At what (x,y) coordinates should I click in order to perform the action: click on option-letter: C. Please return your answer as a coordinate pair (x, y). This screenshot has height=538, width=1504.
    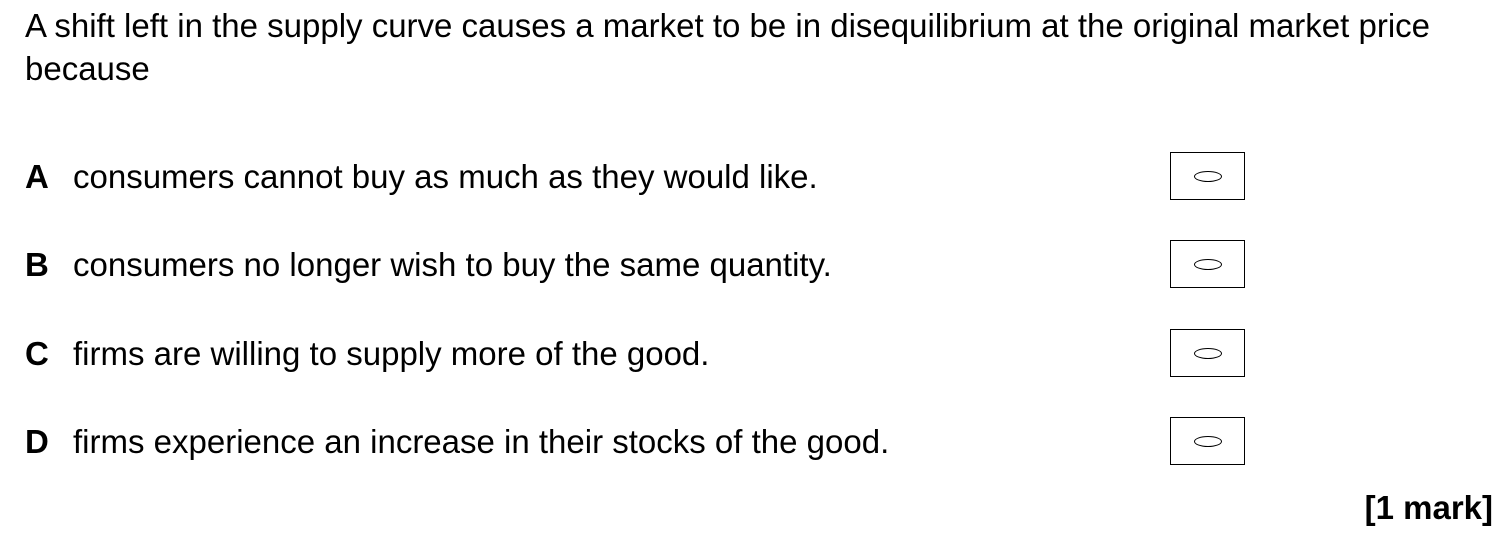
    Looking at the image, I should click on (37, 353).